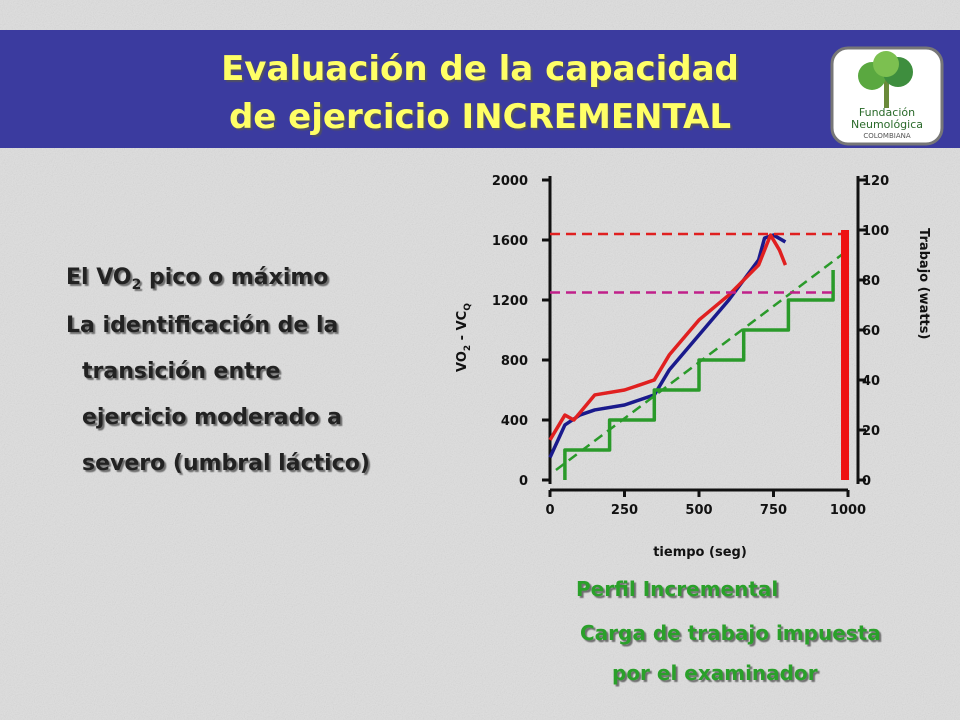 Image resolution: width=960 pixels, height=720 pixels. I want to click on y2-tick-label: 60, so click(871, 331).